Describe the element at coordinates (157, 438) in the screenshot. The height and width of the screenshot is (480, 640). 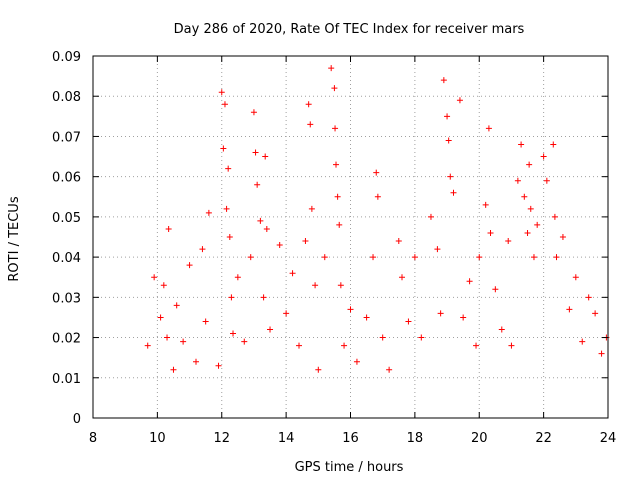
I see `x-tick-label: 10` at that location.